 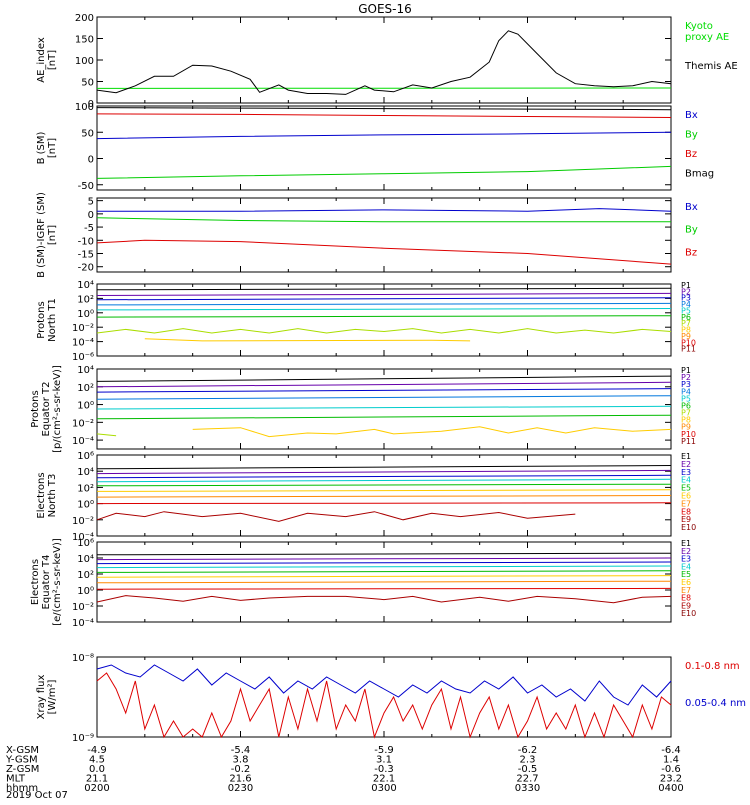 I want to click on y-axis-label: [p/(cm²-s-sr-keV)], so click(x=57, y=409).